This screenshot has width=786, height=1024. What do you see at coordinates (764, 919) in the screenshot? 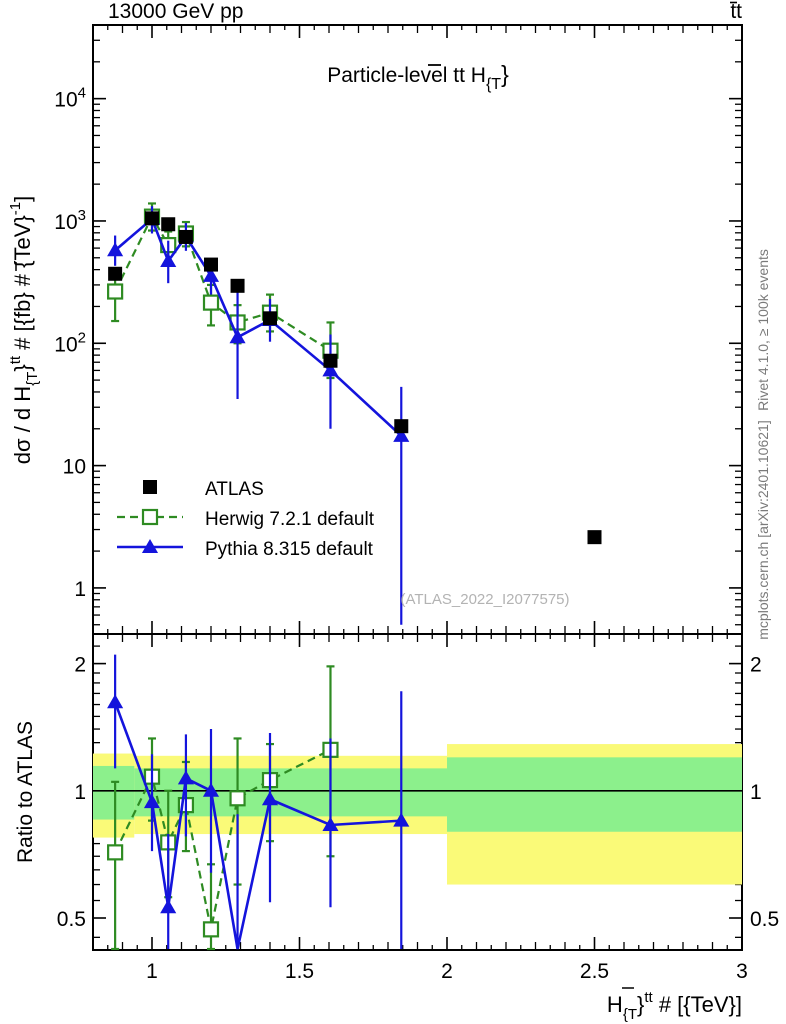
I see `ratio-y-tick-label-right: 0.5` at bounding box center [764, 919].